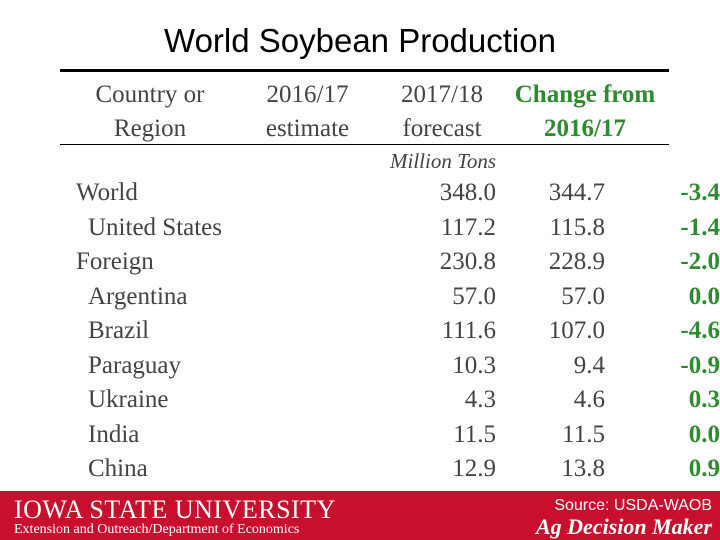  Describe the element at coordinates (360, 40) in the screenshot. I see `slide-title: World Soybean Production` at that location.